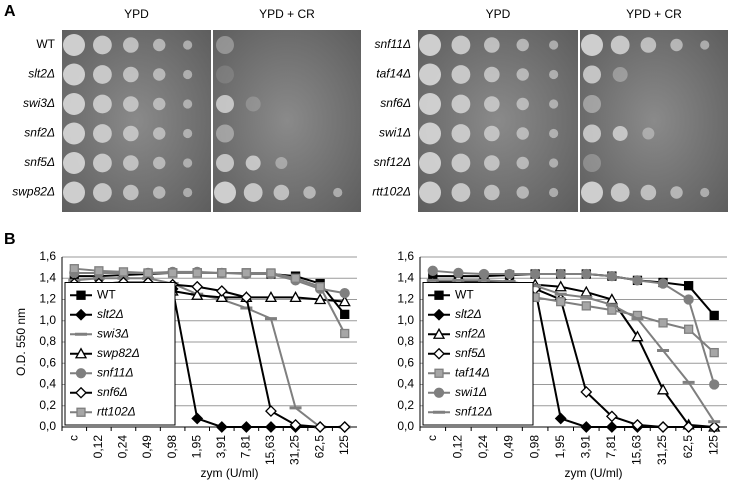 This screenshot has width=733, height=483. Describe the element at coordinates (405, 426) in the screenshot. I see `y-tick-label: 0,0` at that location.